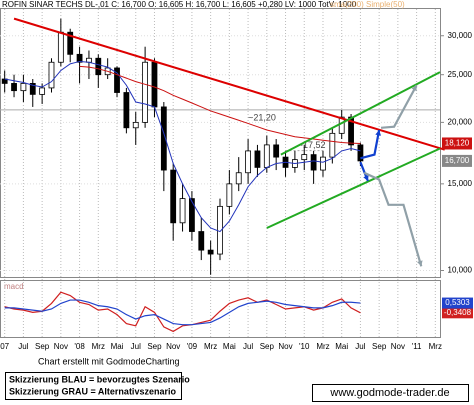 The height and width of the screenshot is (405, 474). Describe the element at coordinates (460, 74) in the screenshot. I see `y-tick-label: 25,000` at that location.